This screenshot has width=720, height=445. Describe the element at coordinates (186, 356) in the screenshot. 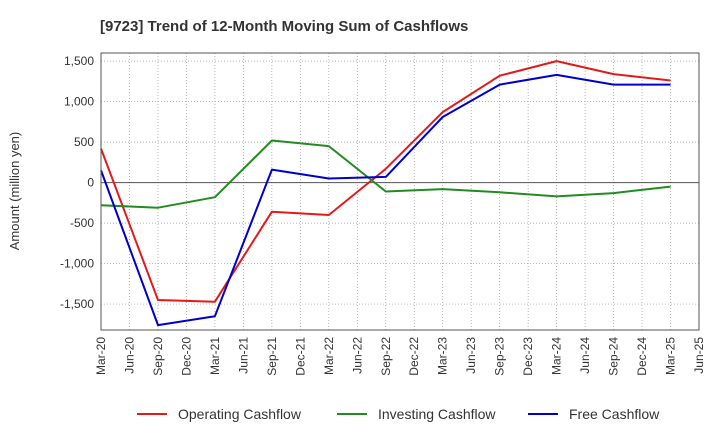

I see `x-tick-label: Dec-20` at that location.